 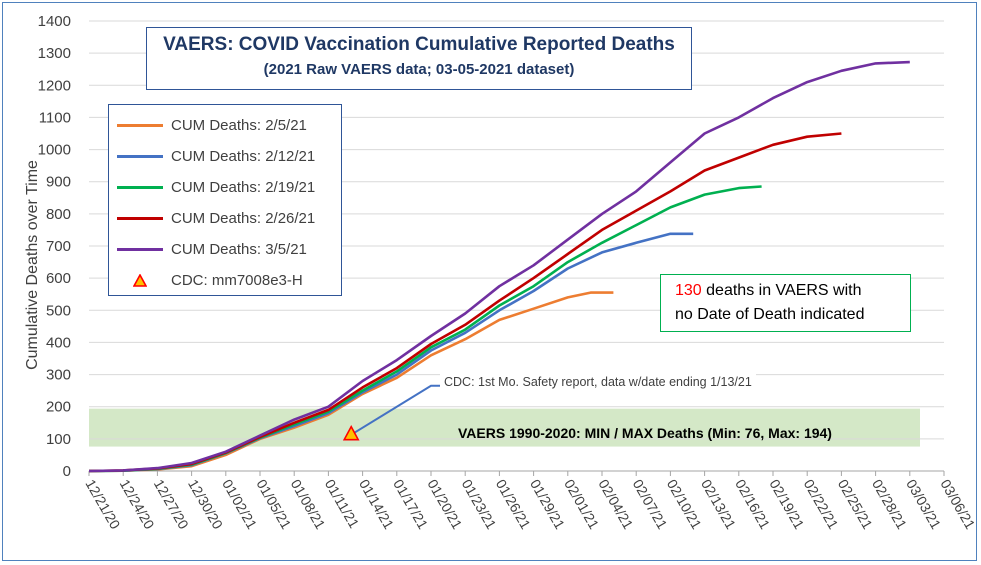 I want to click on y-tick-label: 1000, so click(x=54, y=150).